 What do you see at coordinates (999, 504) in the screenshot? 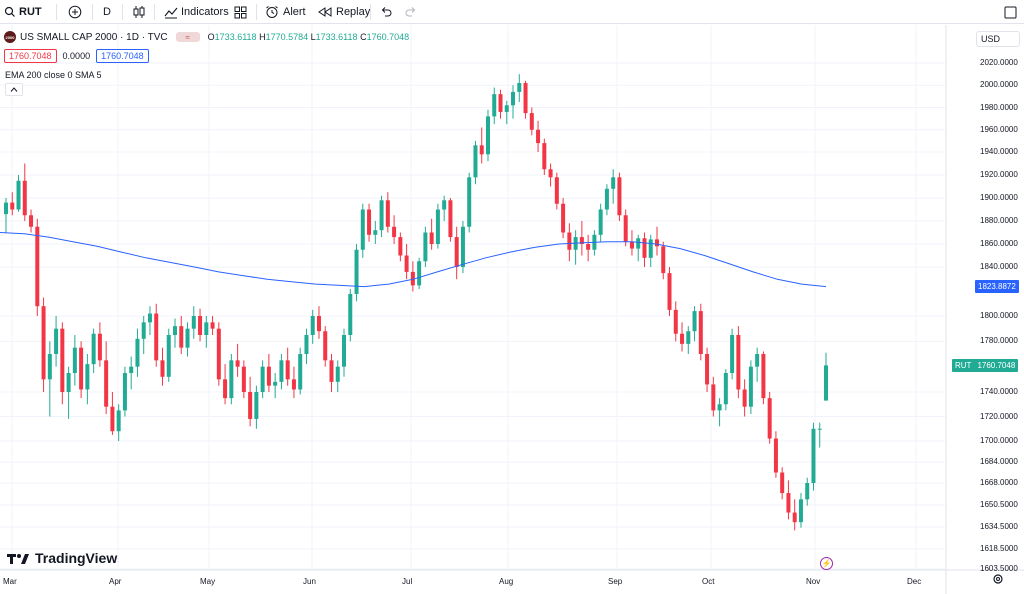
I see `price-tick-label: 1650.5000` at bounding box center [999, 504].